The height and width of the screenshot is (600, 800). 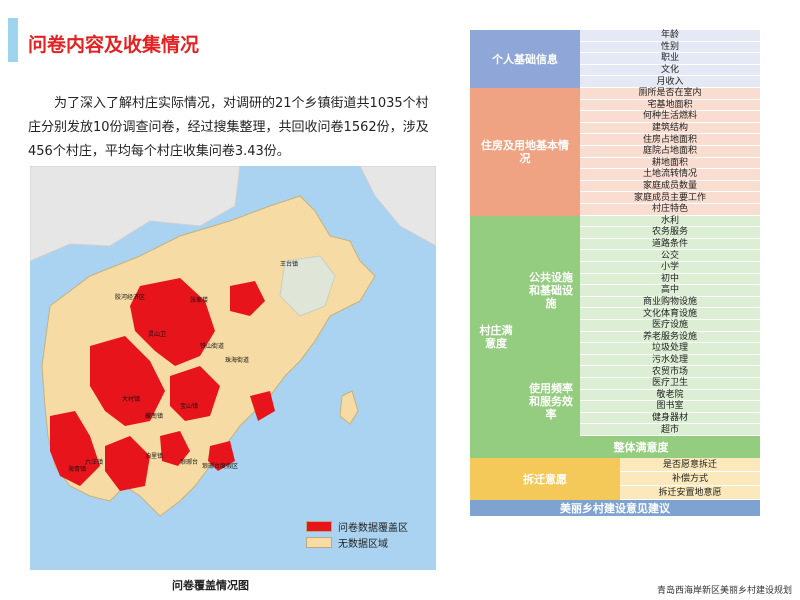 What do you see at coordinates (670, 302) in the screenshot?
I see `table-item: 商业购物设施` at bounding box center [670, 302].